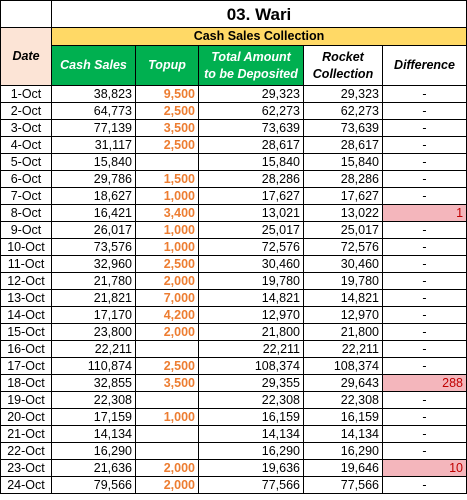  I want to click on total-deposit-cell: 12,970, so click(251, 315).